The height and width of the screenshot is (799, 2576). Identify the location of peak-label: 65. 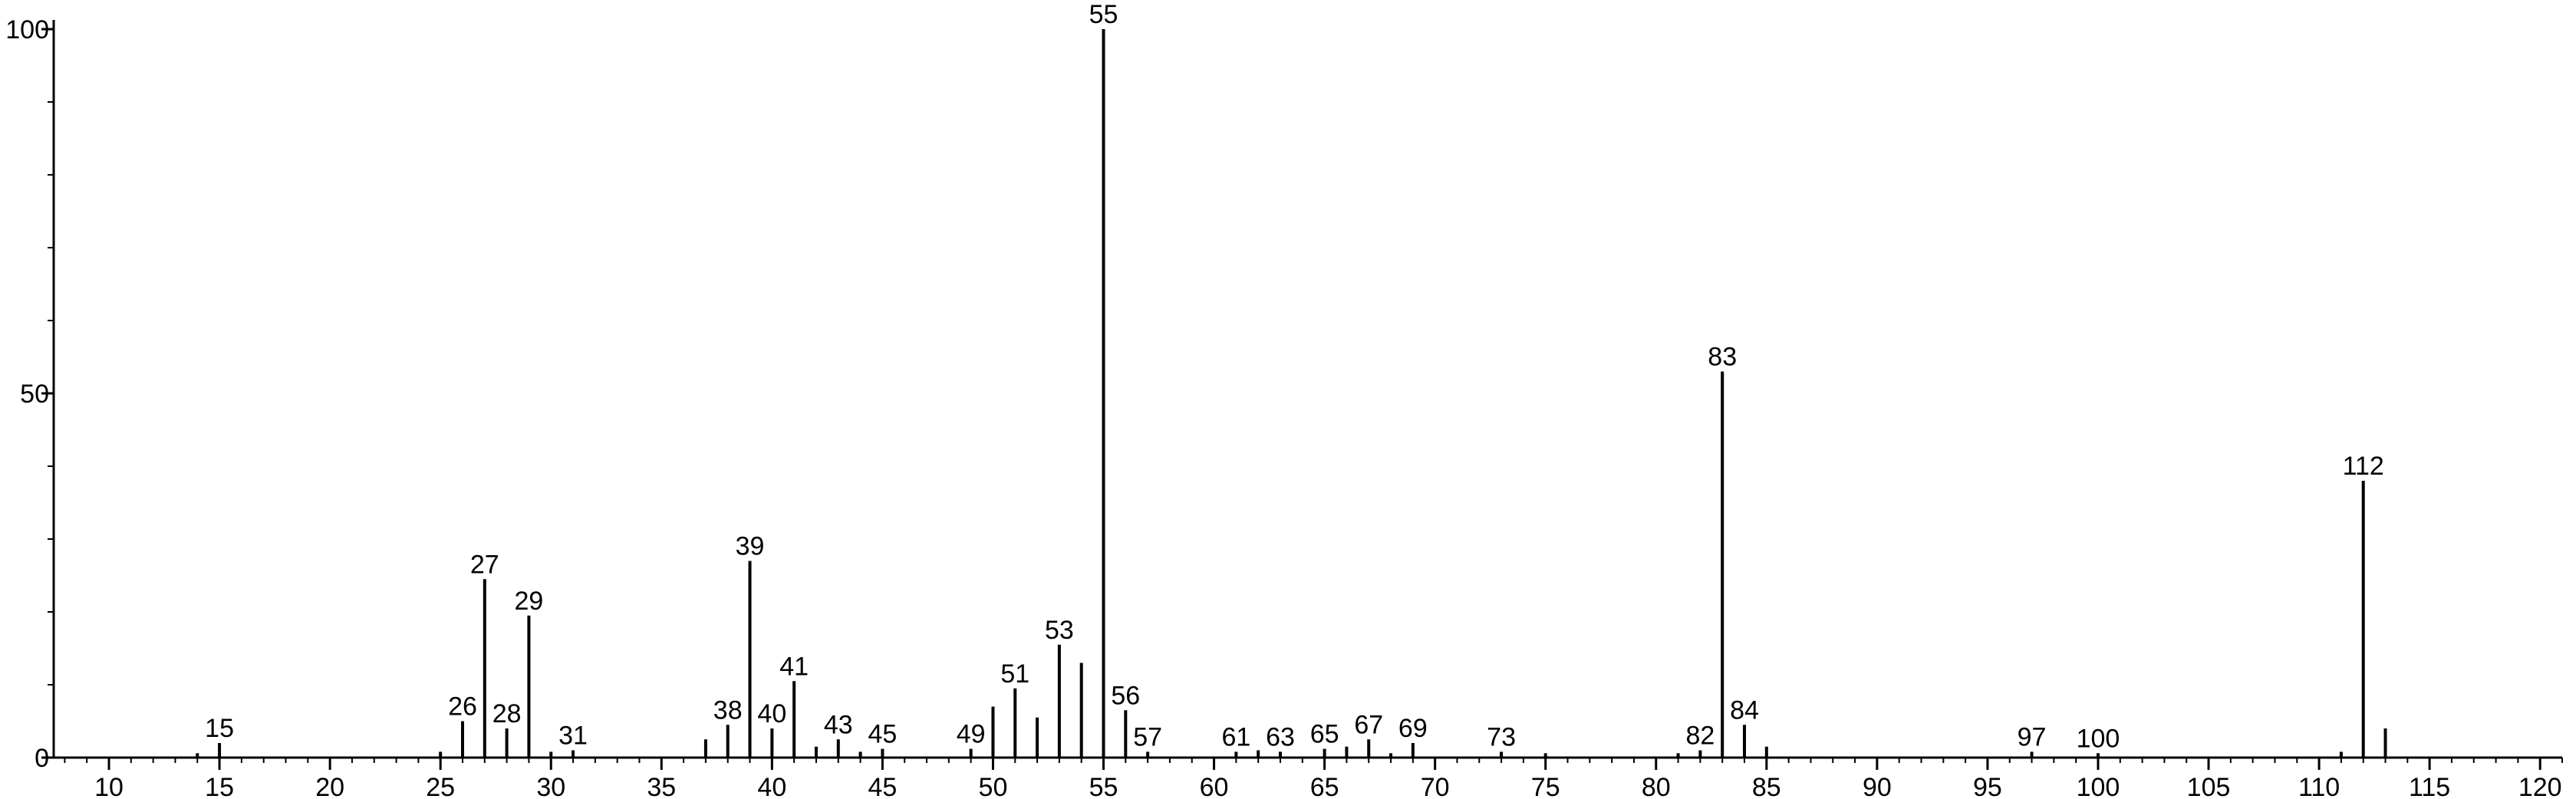
(1324, 734).